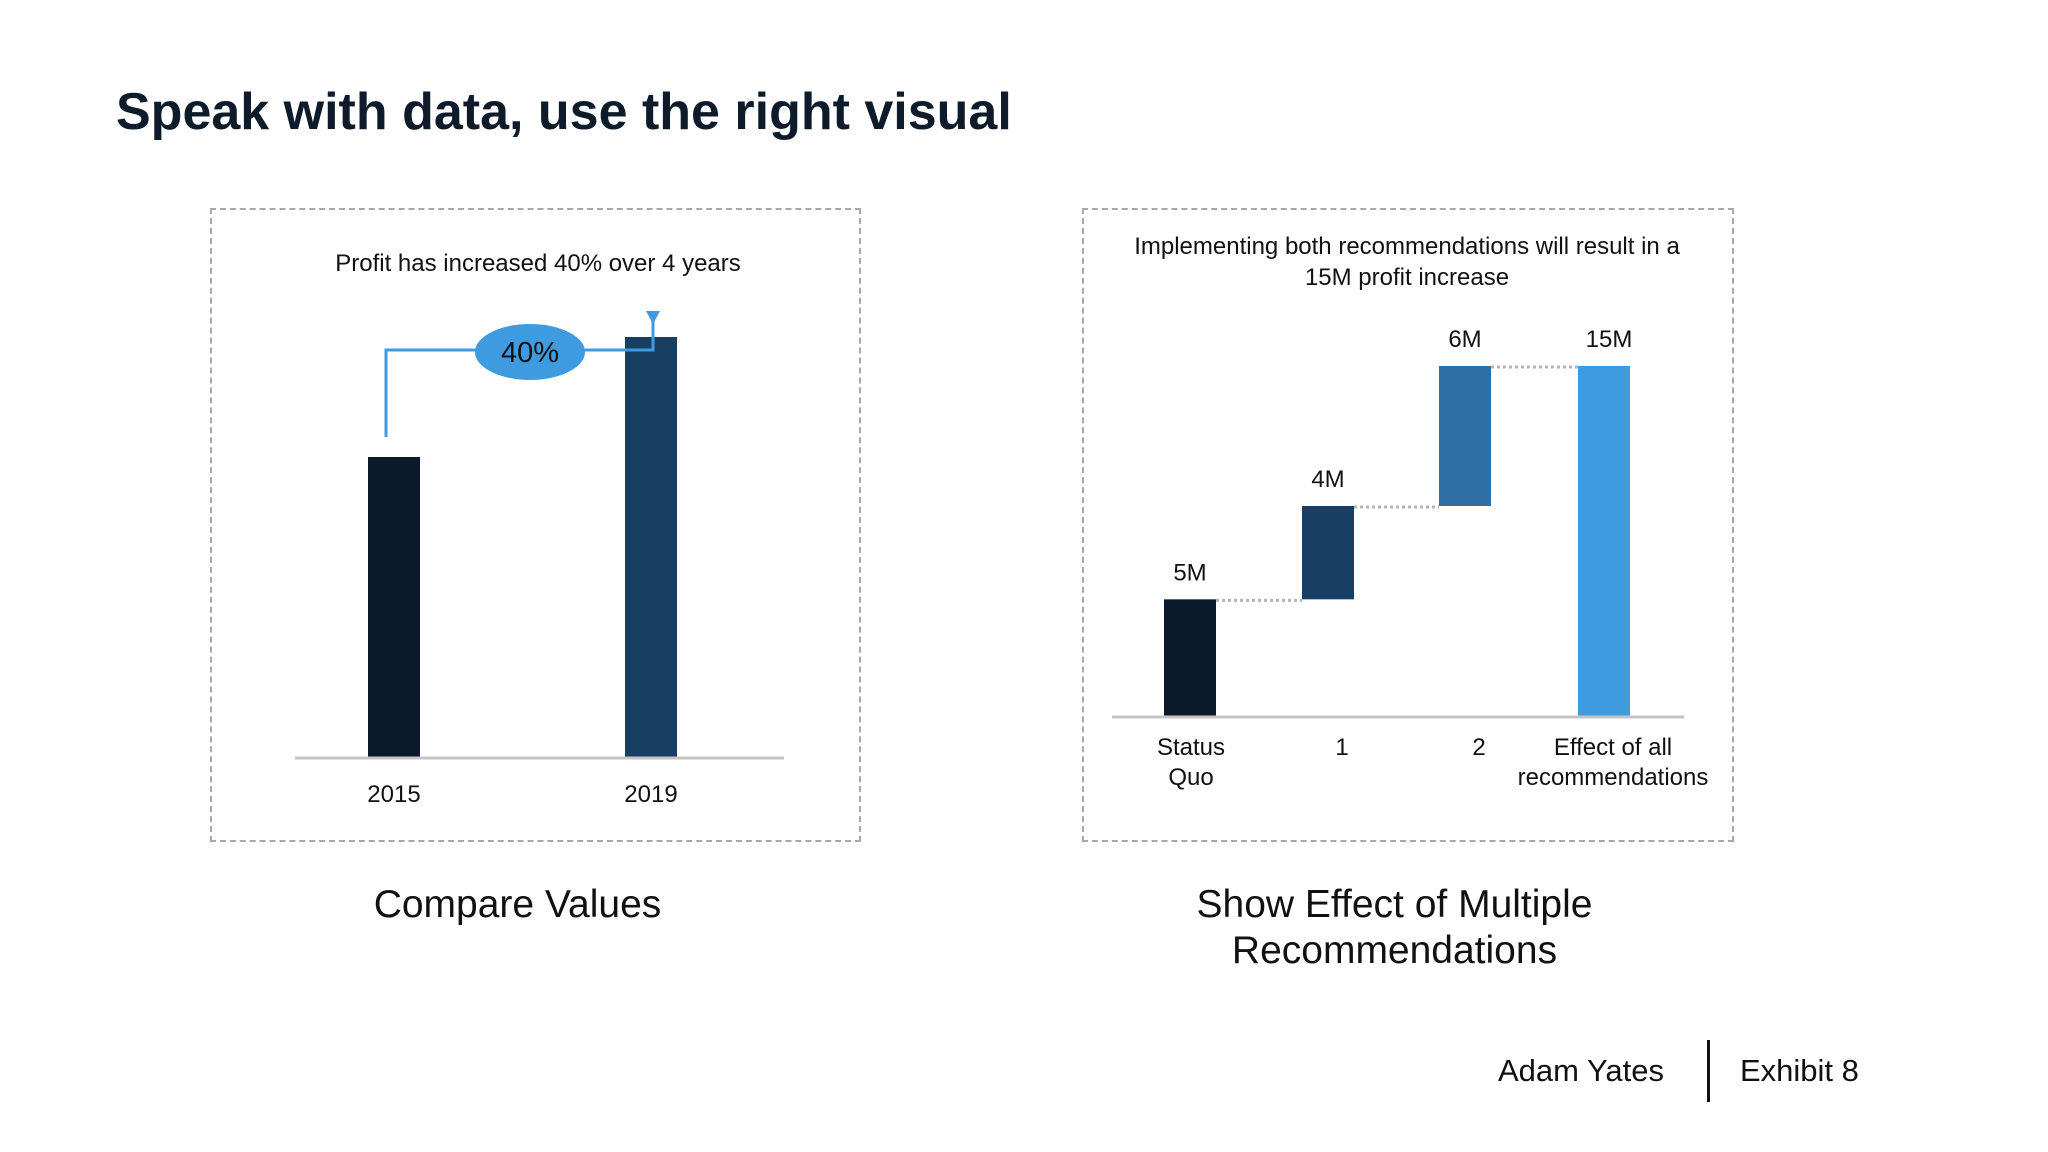 The width and height of the screenshot is (2048, 1152). Describe the element at coordinates (393, 794) in the screenshot. I see `x-tick-label: 2015` at that location.